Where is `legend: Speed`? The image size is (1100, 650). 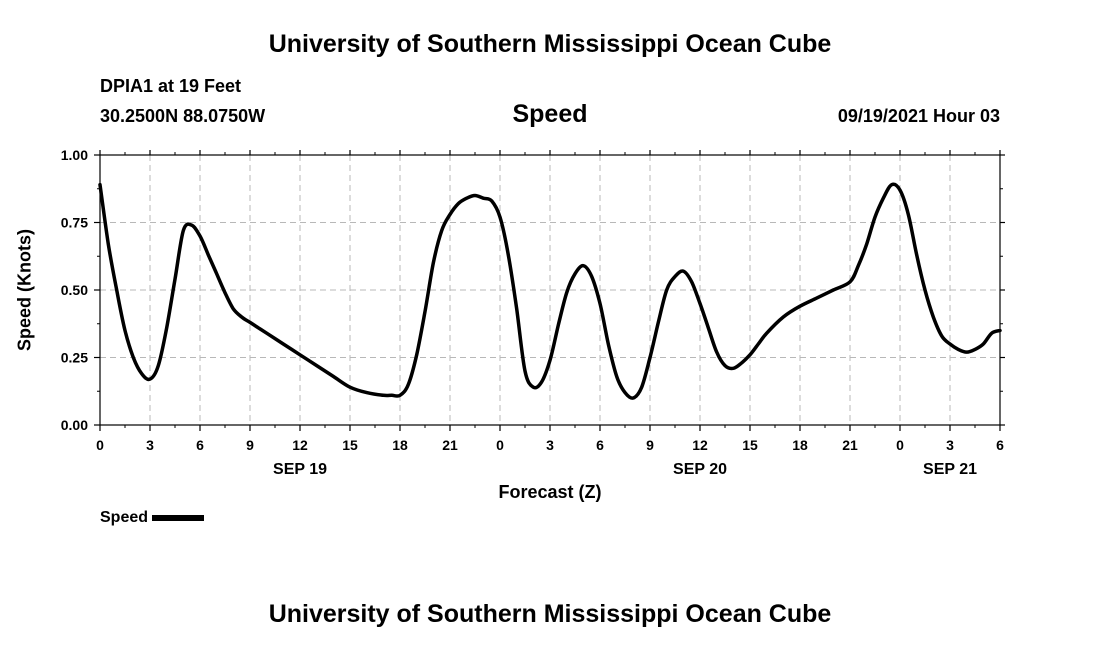
legend: Speed is located at coordinates (152, 518).